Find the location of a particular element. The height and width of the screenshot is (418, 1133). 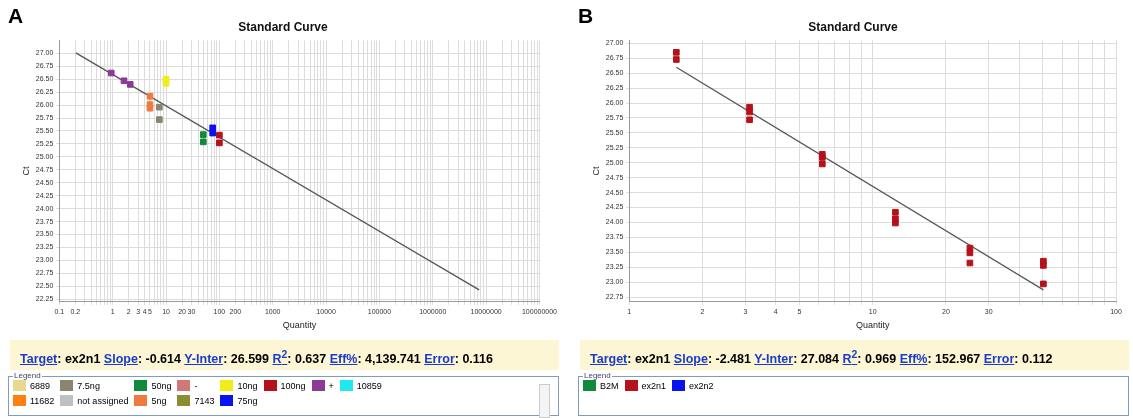

legend-label: 100ng is located at coordinates (293, 385).